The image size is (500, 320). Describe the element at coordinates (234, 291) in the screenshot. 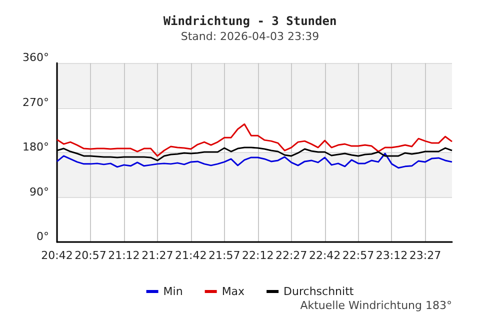

I see `legend-label: Max` at that location.